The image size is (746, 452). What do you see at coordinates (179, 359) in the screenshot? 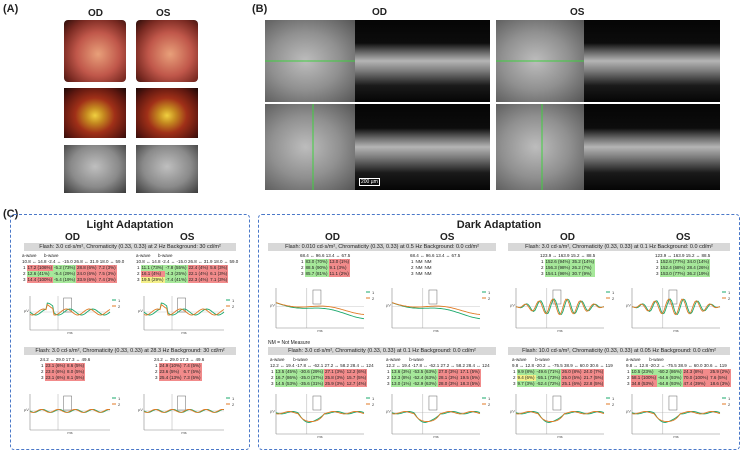
I see `ranges: 24.2 ↔ 29.0 17.3 ↔ 49.6` at bounding box center [179, 359].